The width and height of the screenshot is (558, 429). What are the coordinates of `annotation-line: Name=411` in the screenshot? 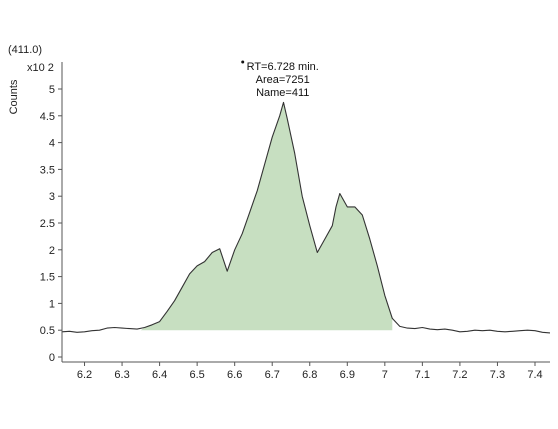 It's located at (282, 93).